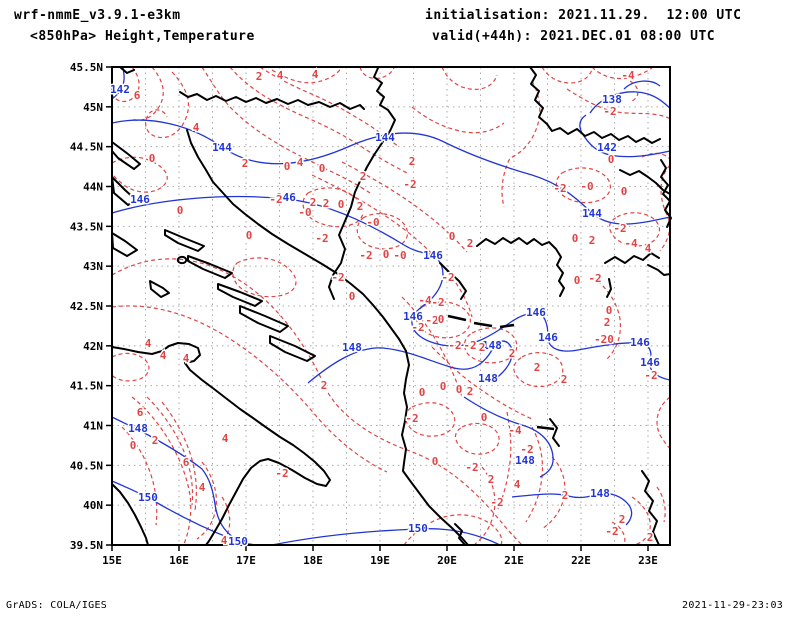 Image resolution: width=800 pixels, height=618 pixels. I want to click on svg-text: 22E, so click(581, 560).